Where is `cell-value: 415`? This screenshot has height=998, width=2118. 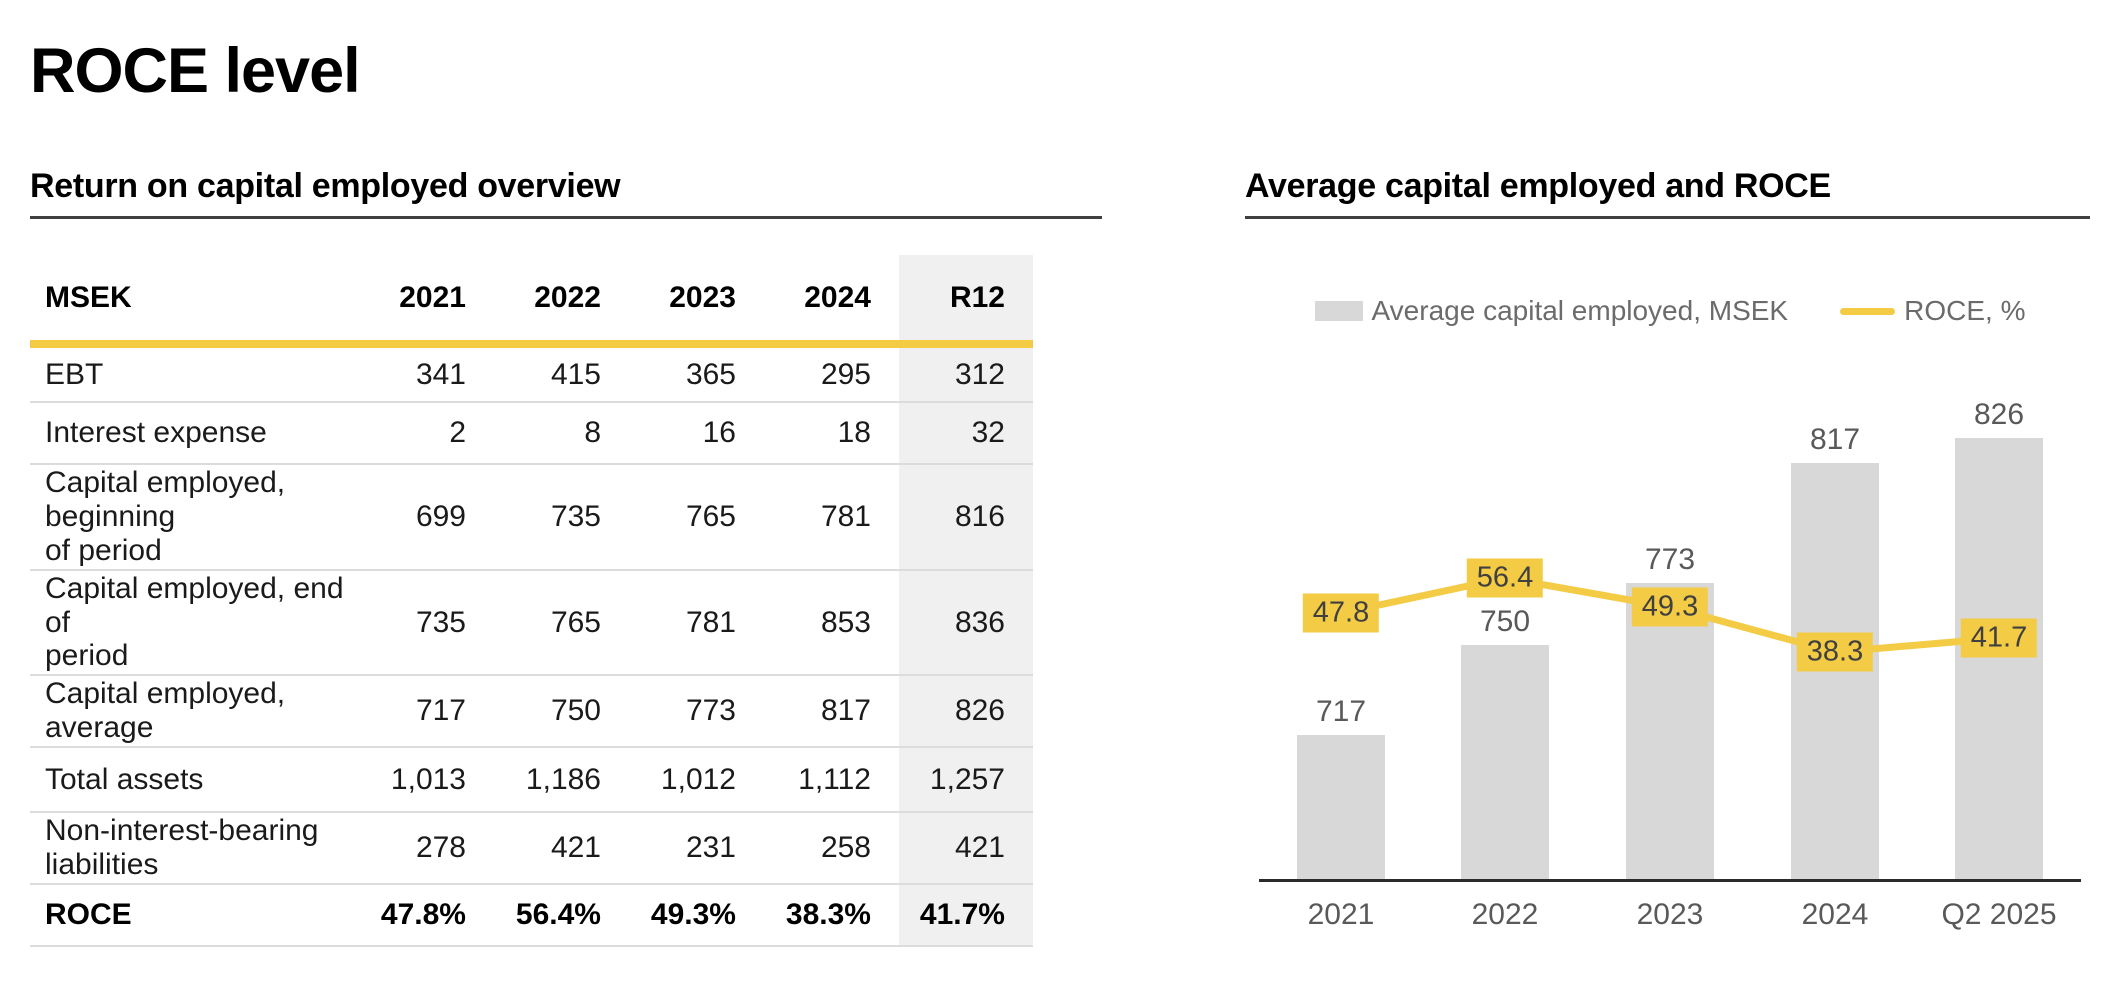
cell-value: 415 is located at coordinates (561, 373).